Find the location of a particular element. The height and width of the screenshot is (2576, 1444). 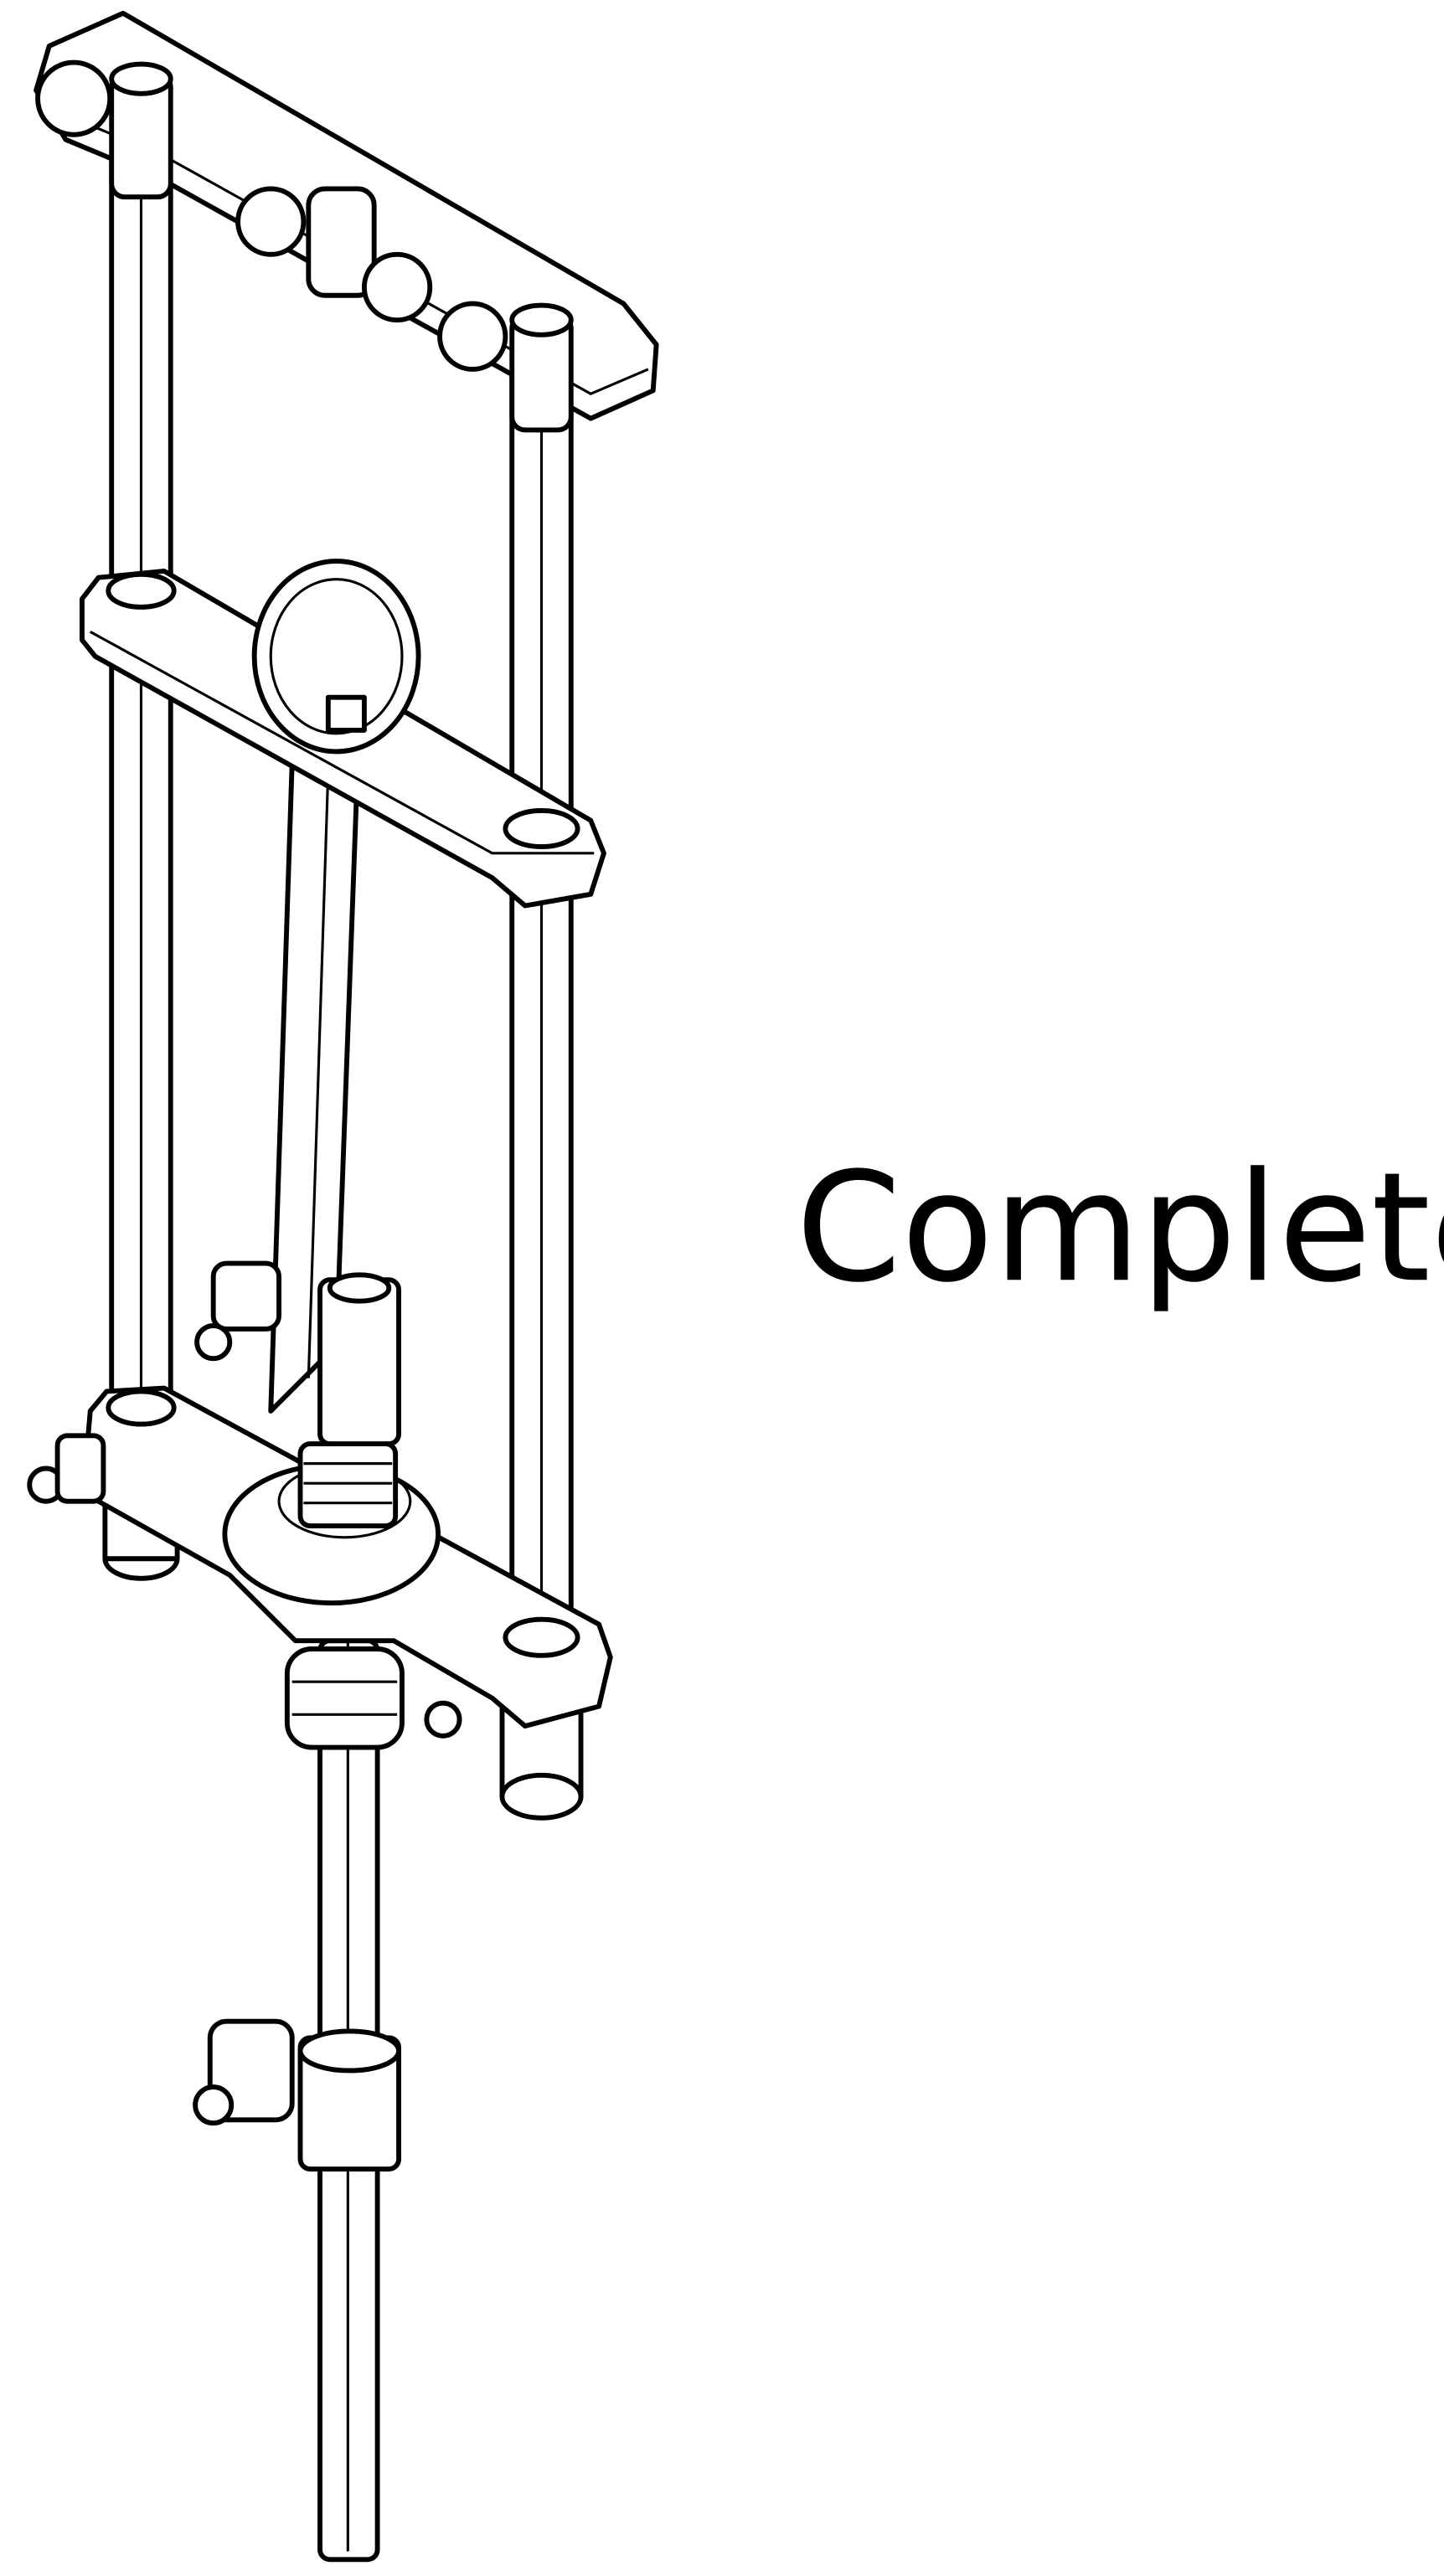

screw-block is located at coordinates (359, 1362).